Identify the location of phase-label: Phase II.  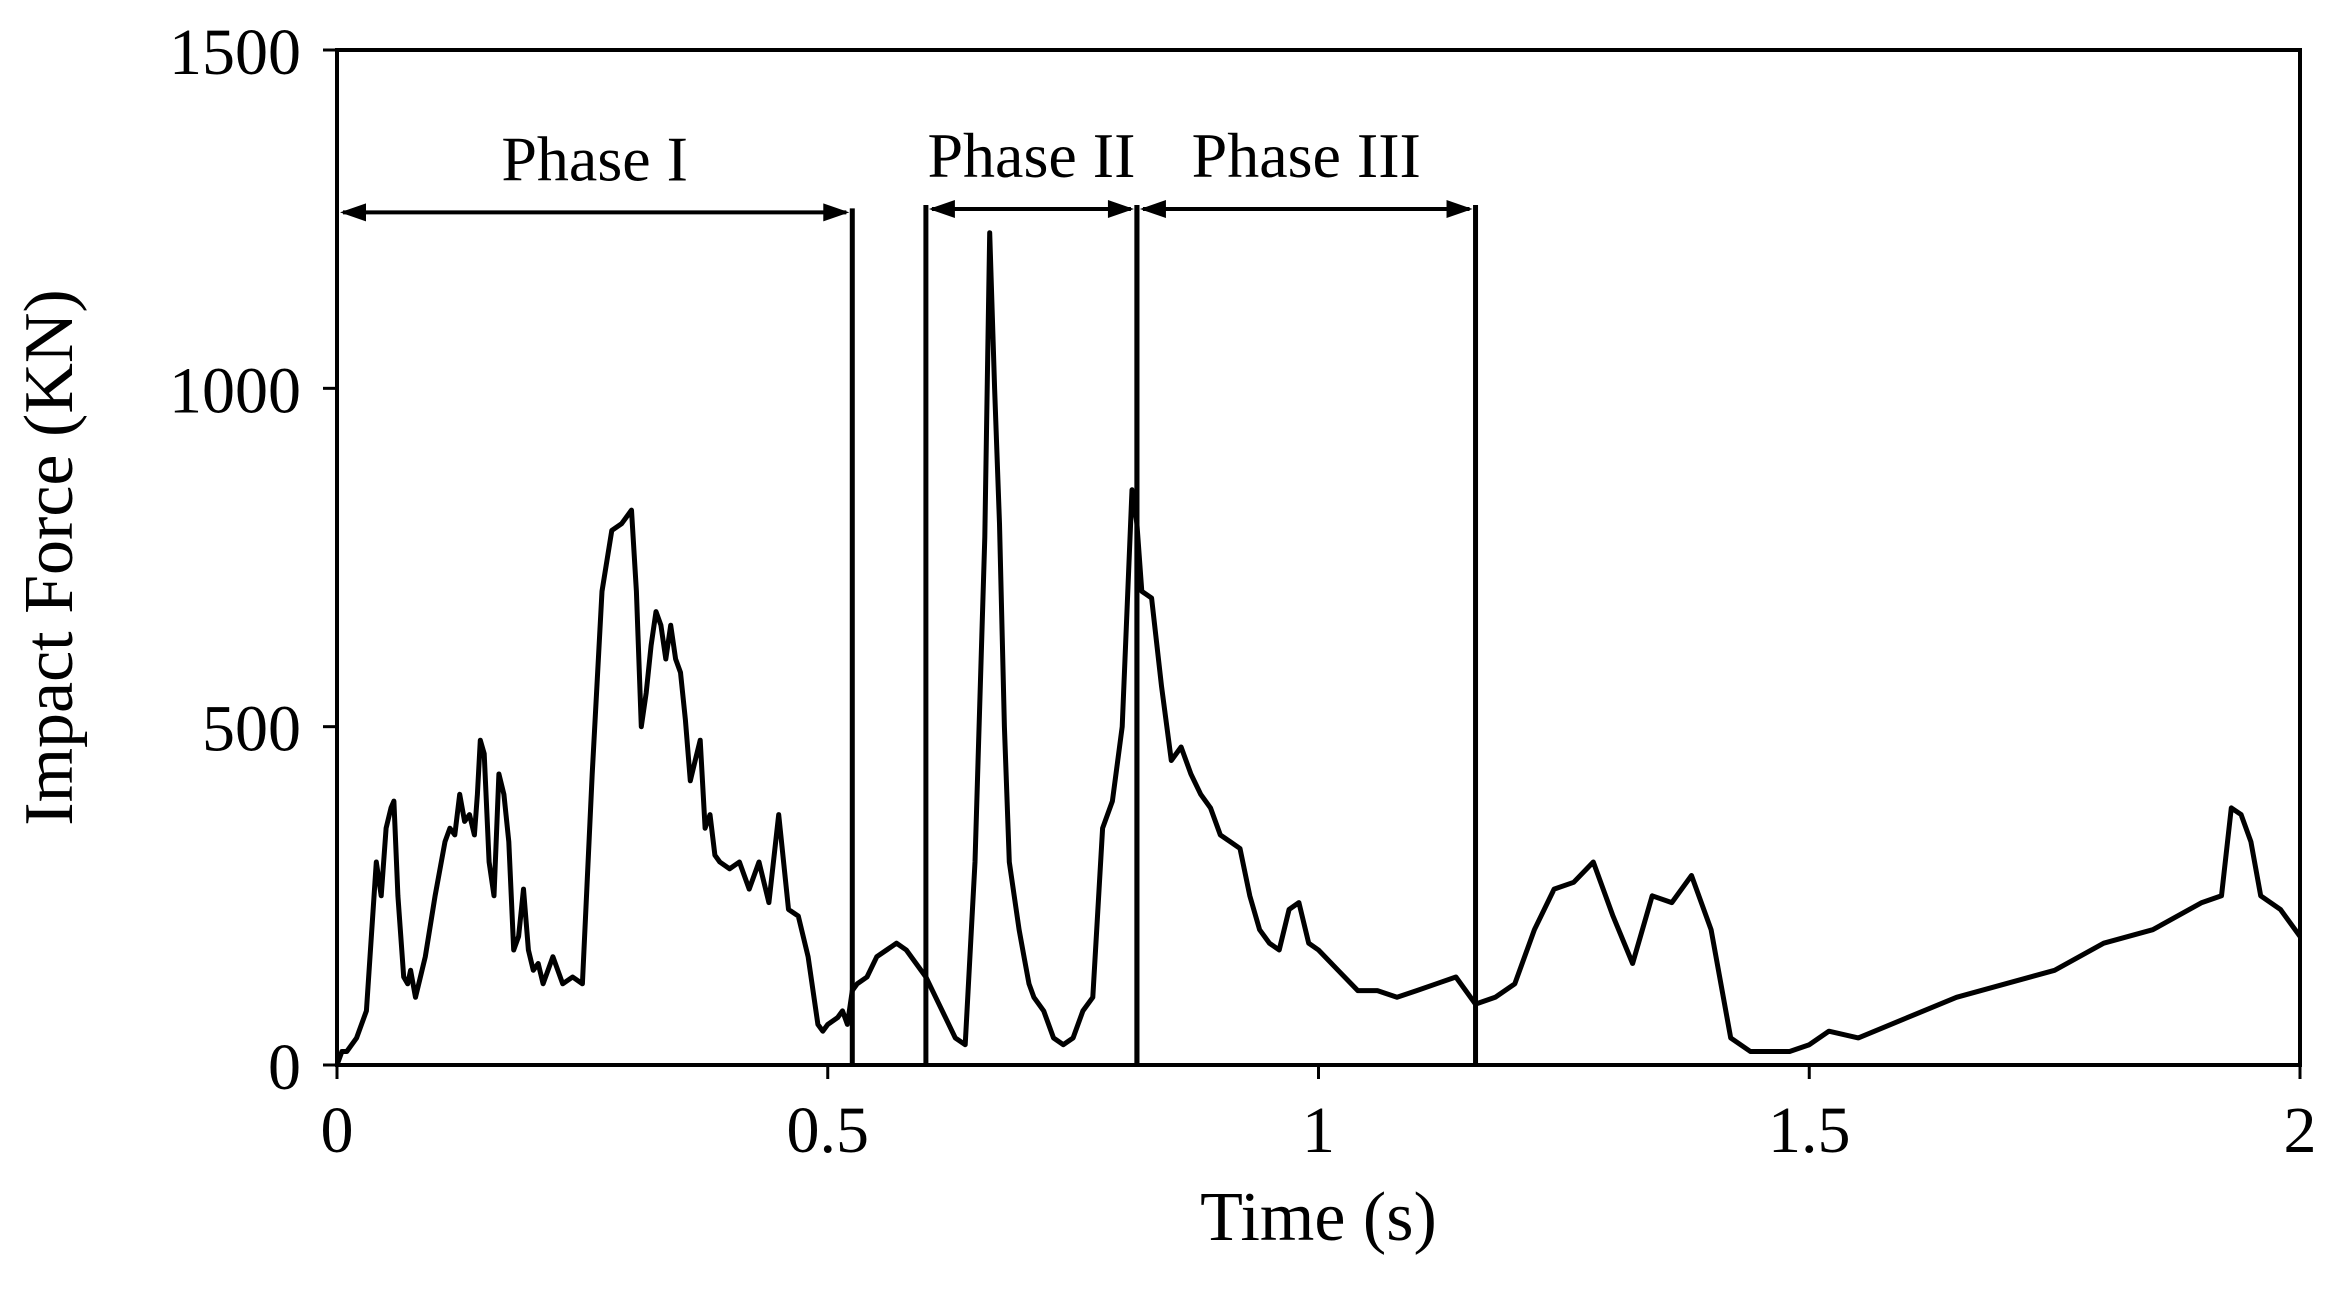
(1031, 155).